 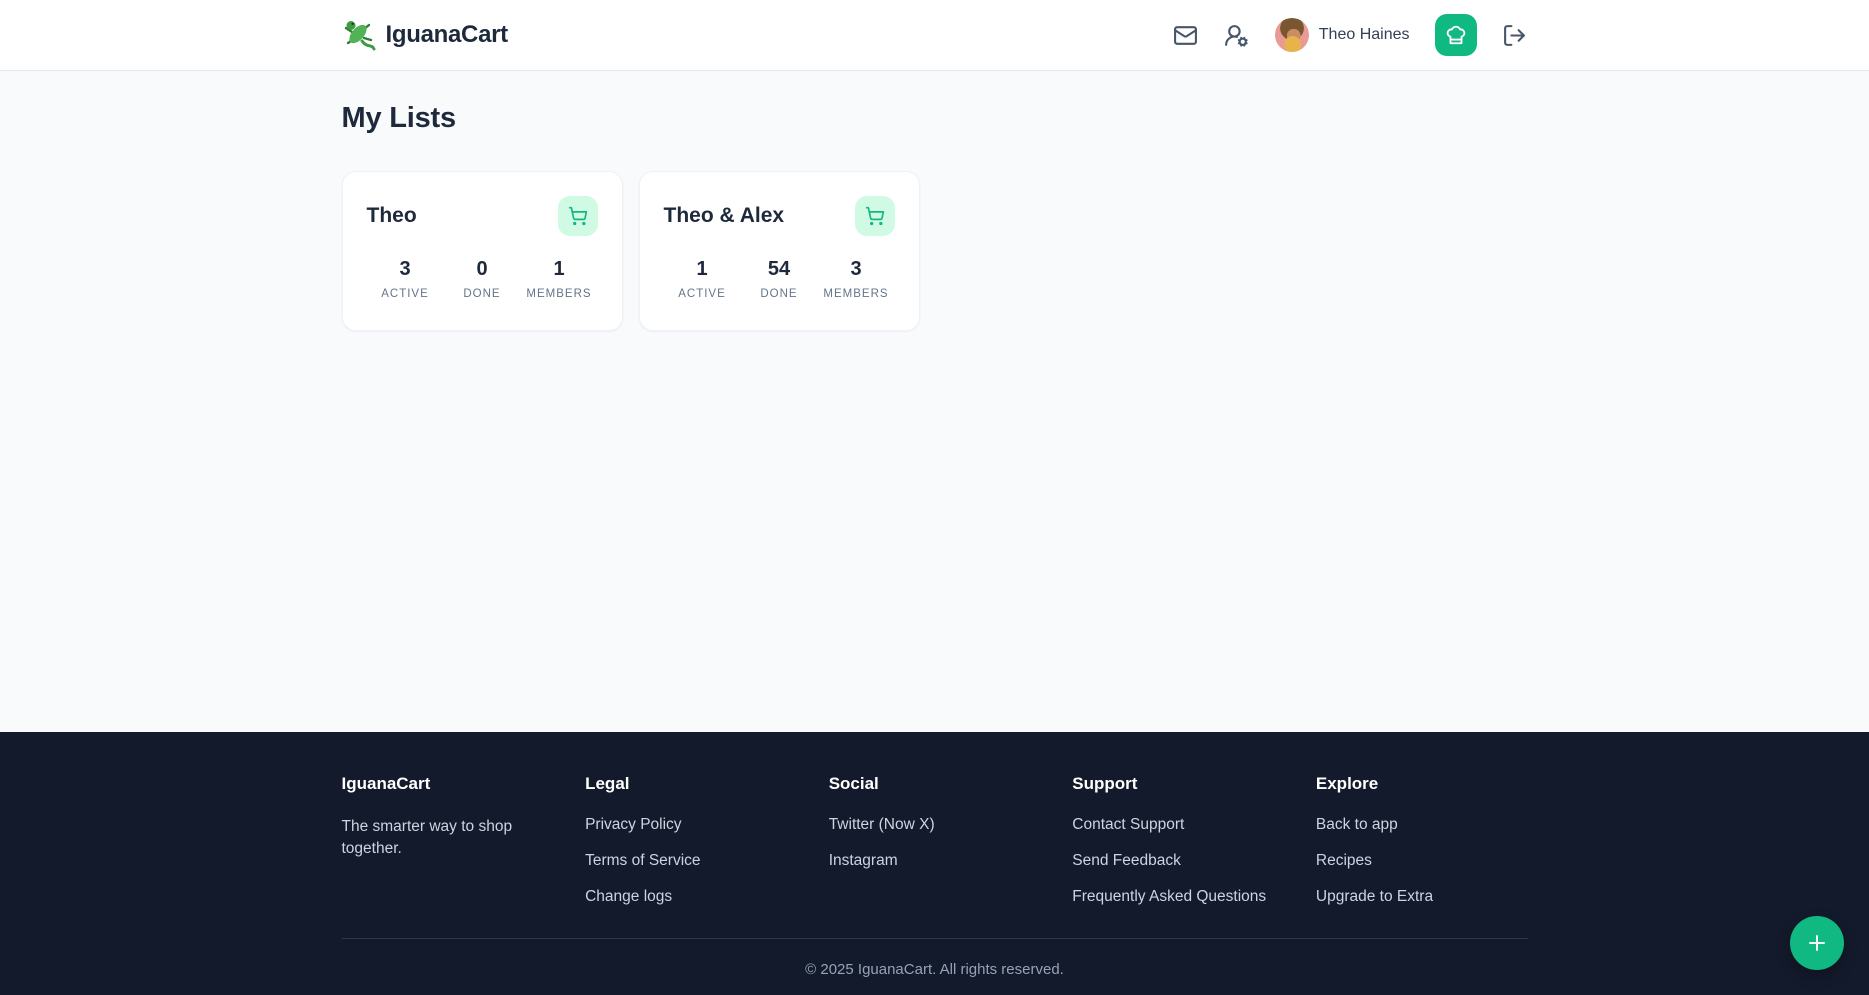 I want to click on list-stats: 3 ACTIVE 0 DONE 1 MEMBERS, so click(x=482, y=279).